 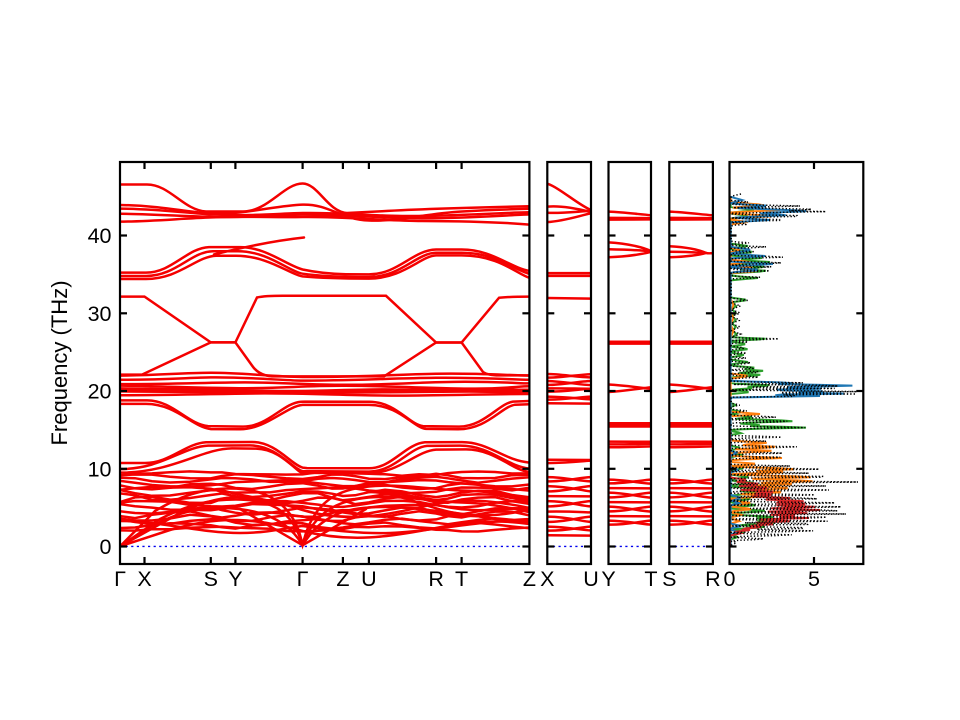 What do you see at coordinates (59, 362) in the screenshot?
I see `svg-text: Frequency (THz)` at bounding box center [59, 362].